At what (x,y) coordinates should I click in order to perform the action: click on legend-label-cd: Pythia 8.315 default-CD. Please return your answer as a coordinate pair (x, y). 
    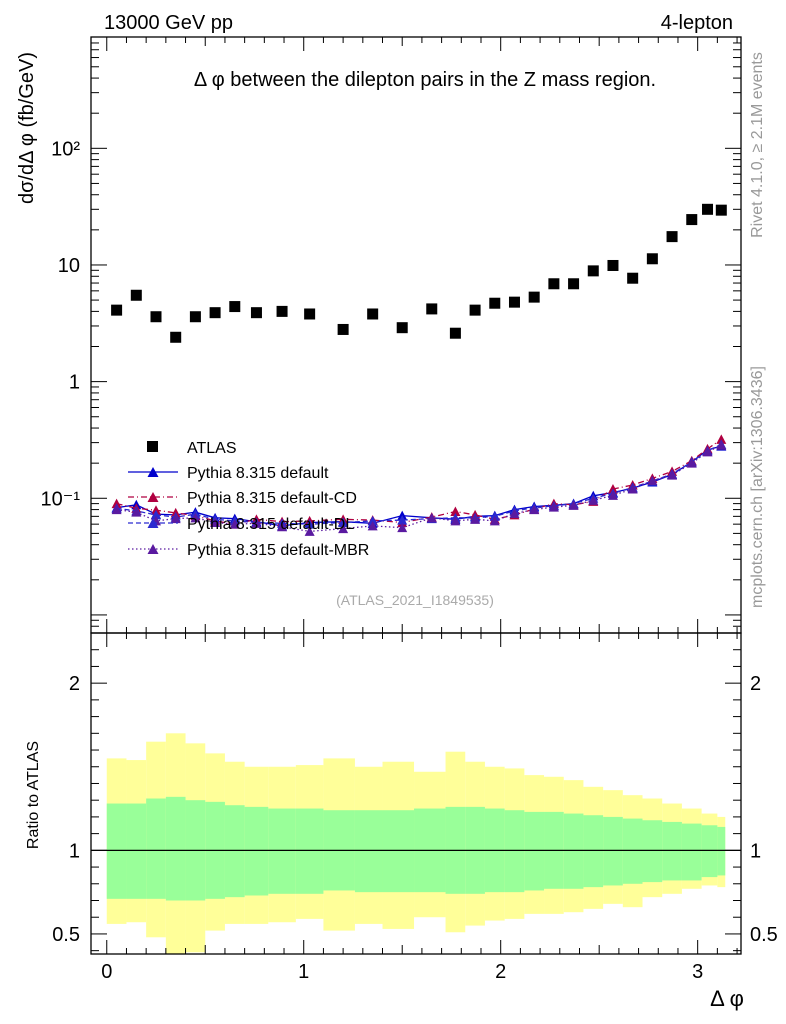
    Looking at the image, I should click on (272, 498).